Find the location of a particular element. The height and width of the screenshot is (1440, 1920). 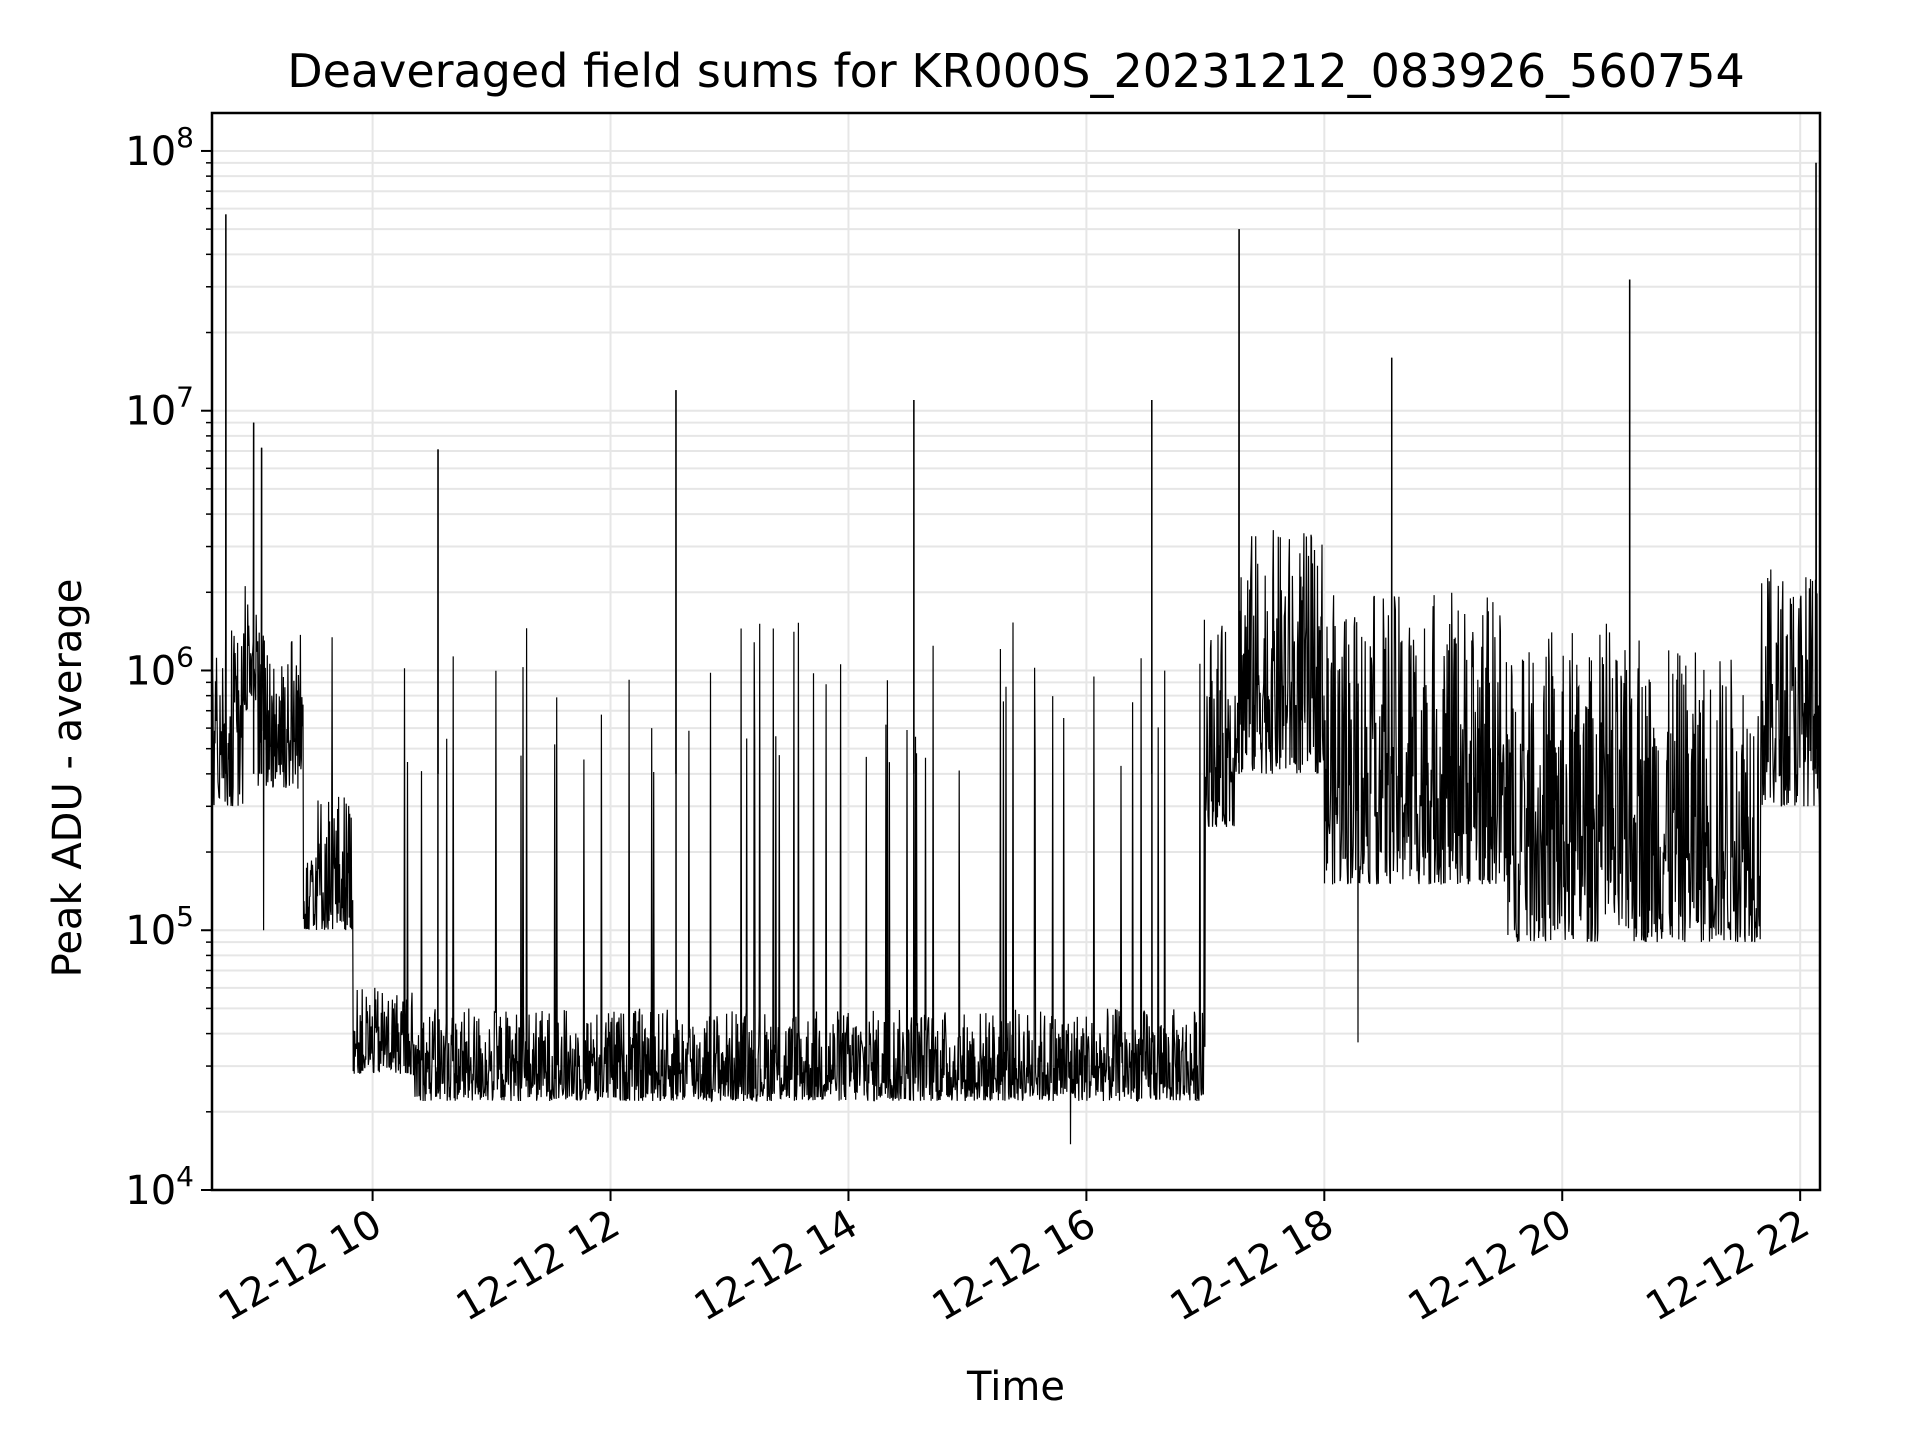

y-tick-label: 10⁸ is located at coordinates (159, 148).